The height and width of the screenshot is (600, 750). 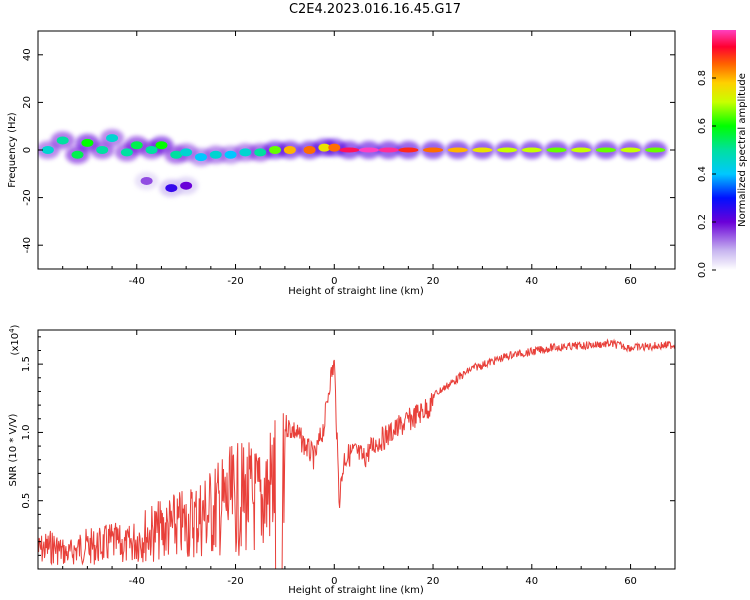 What do you see at coordinates (742, 150) in the screenshot?
I see `colorbar-label: Normalized spectral amplitude` at bounding box center [742, 150].